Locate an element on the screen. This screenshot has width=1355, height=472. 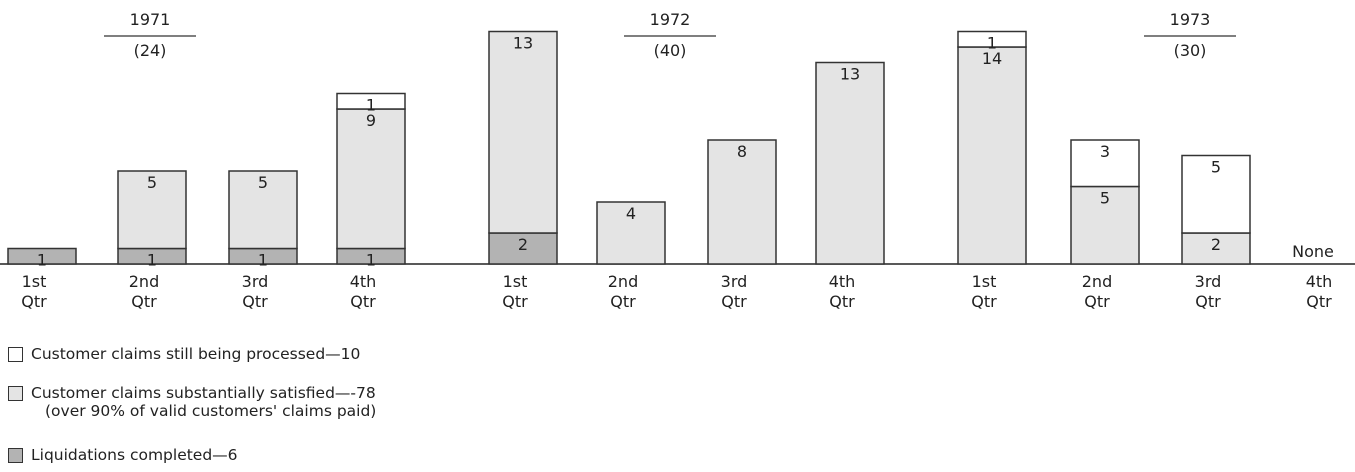
bar-value-label: 9 is located at coordinates (371, 120).